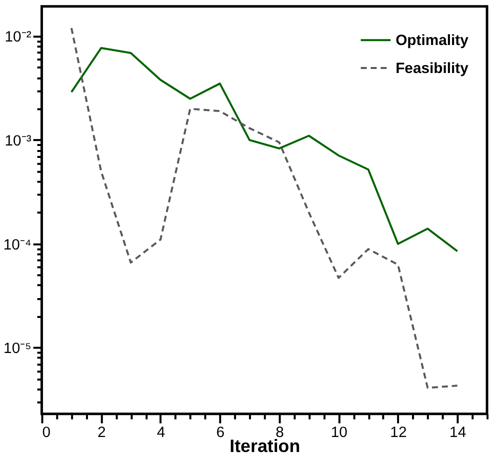 This screenshot has width=491, height=456. I want to click on y-tick-label: 10⁻⁴, so click(17, 245).